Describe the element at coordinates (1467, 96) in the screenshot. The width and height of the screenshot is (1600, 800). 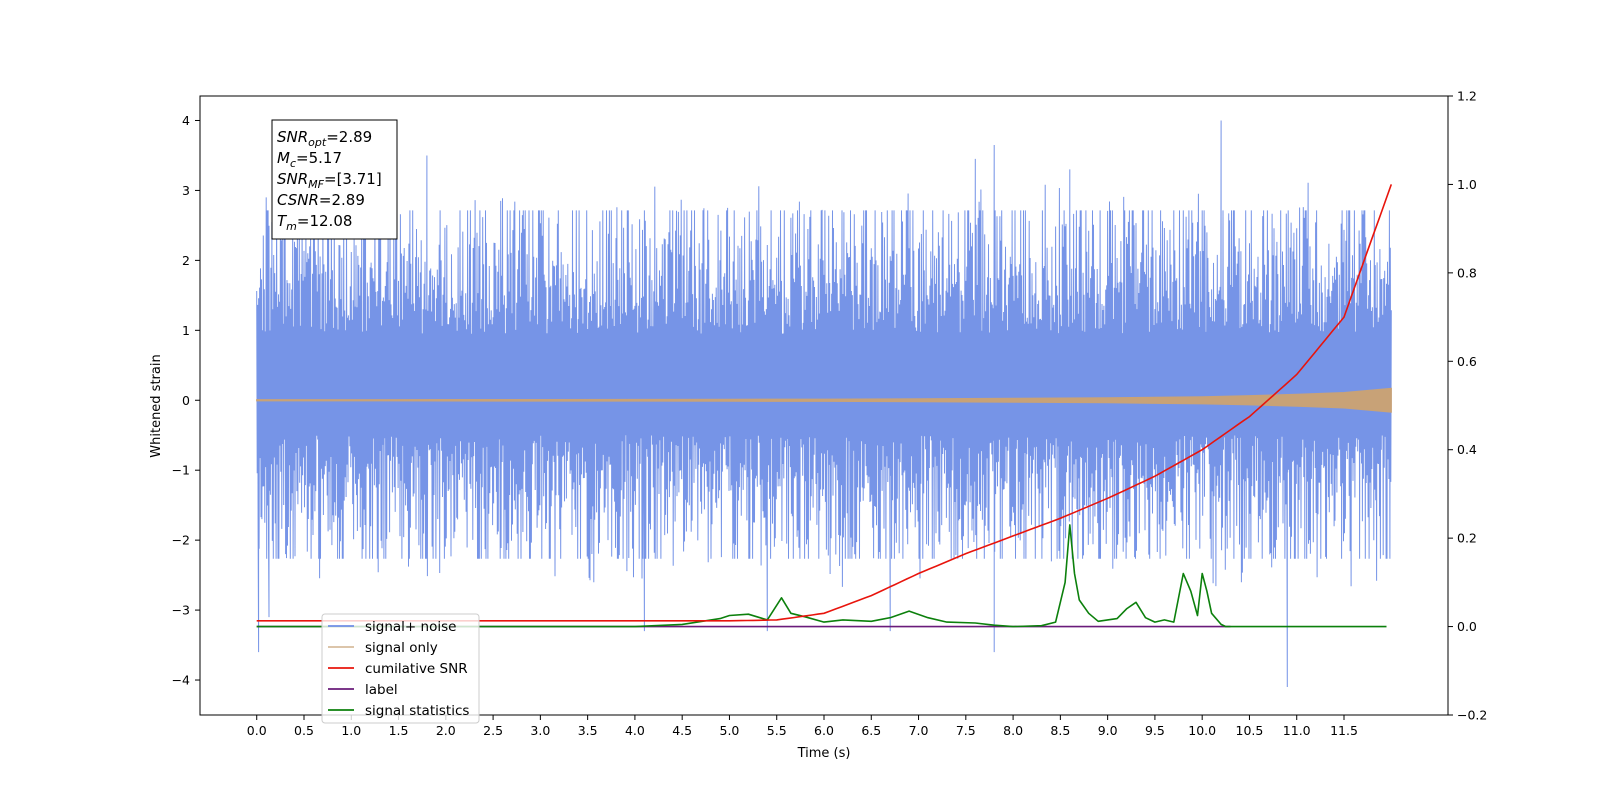
I see `y2-tick-label: 1.2` at that location.